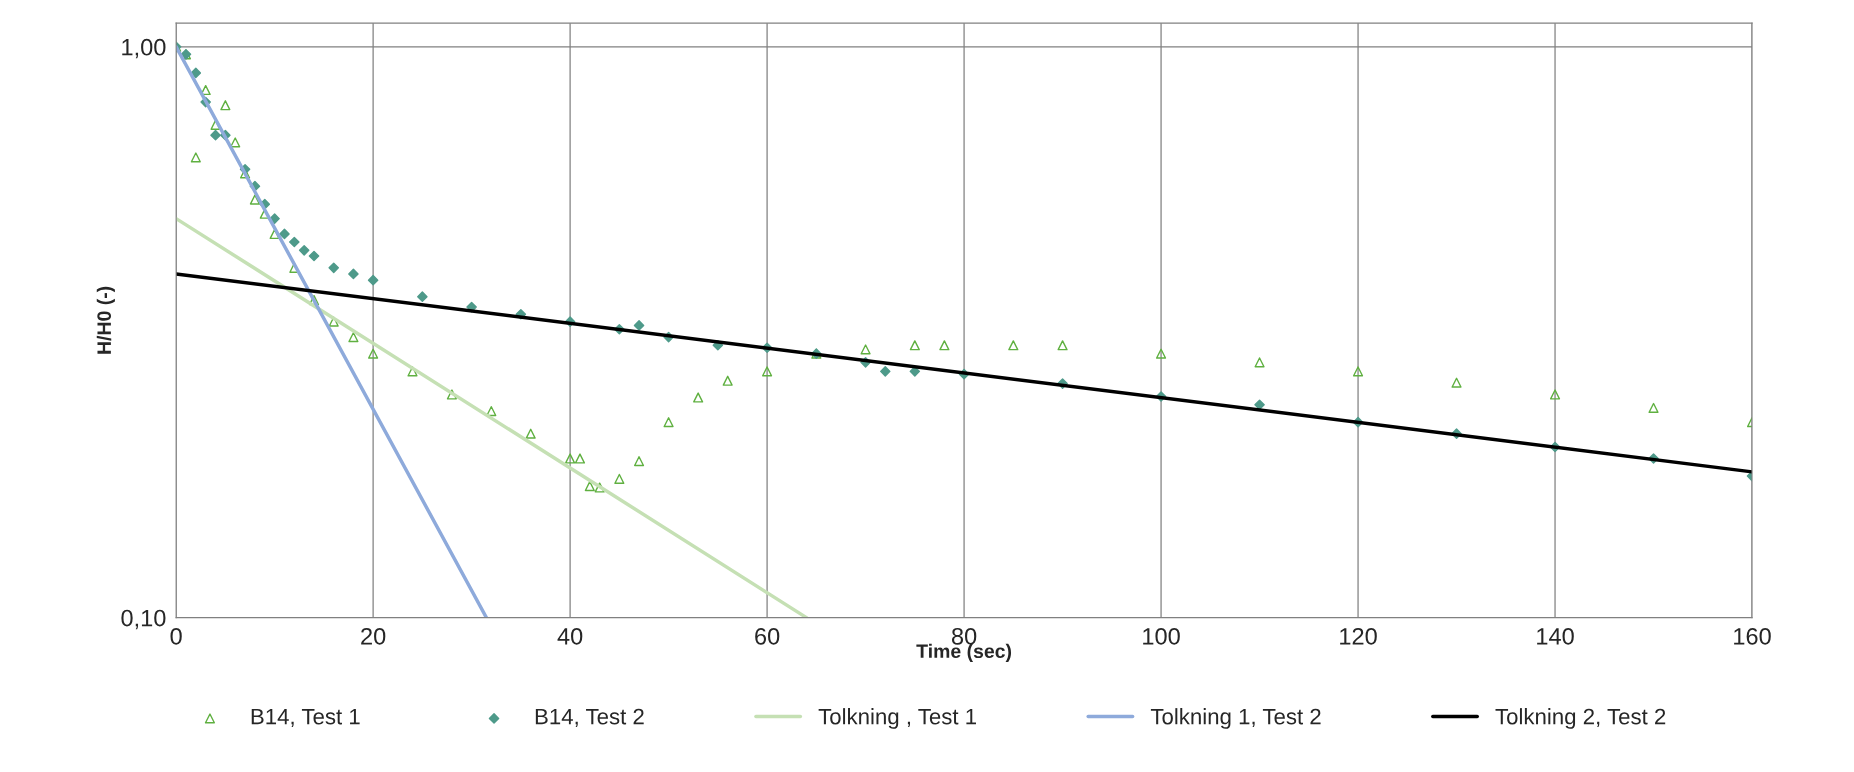  Describe the element at coordinates (1752, 636) in the screenshot. I see `x-tick-label: 160` at that location.